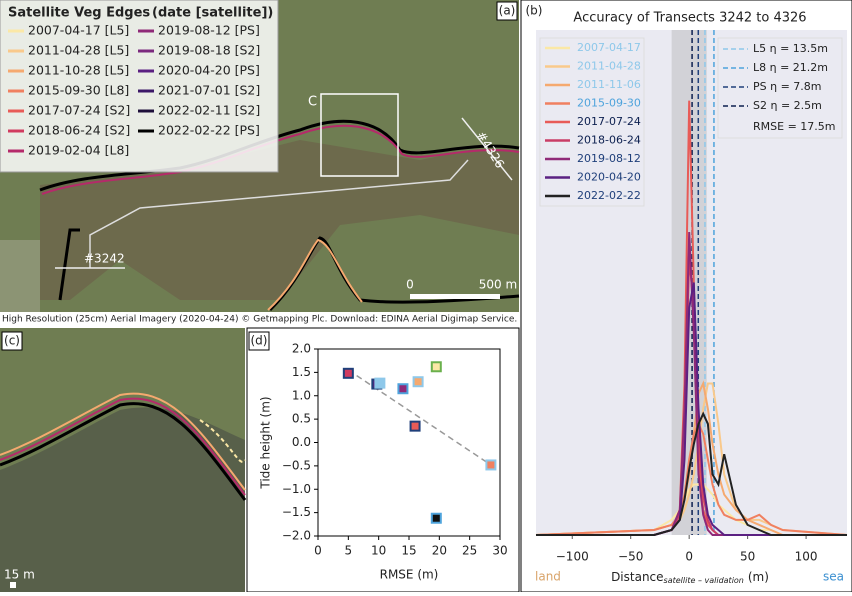 This screenshot has height=596, width=852. I want to click on land-label: land, so click(548, 577).